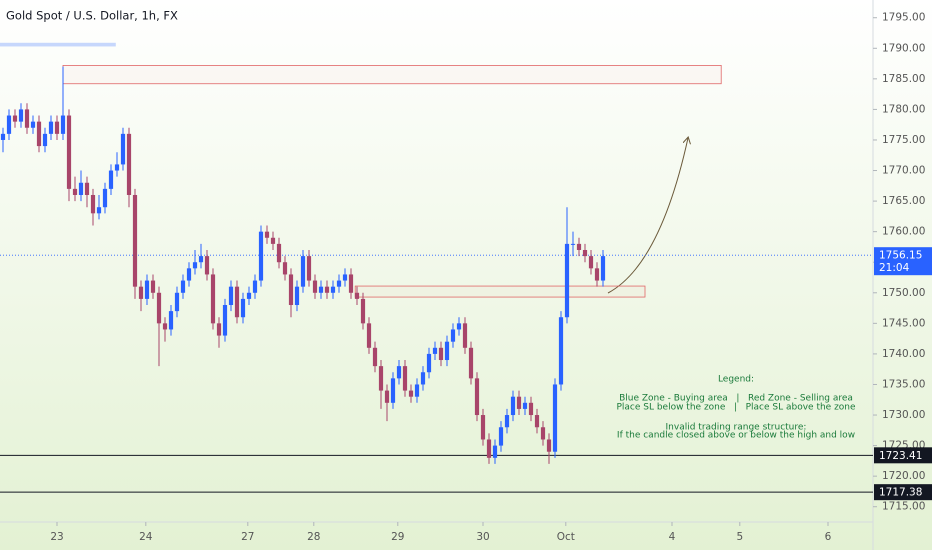  What do you see at coordinates (146, 537) in the screenshot?
I see `x-tick-label: 24` at bounding box center [146, 537].